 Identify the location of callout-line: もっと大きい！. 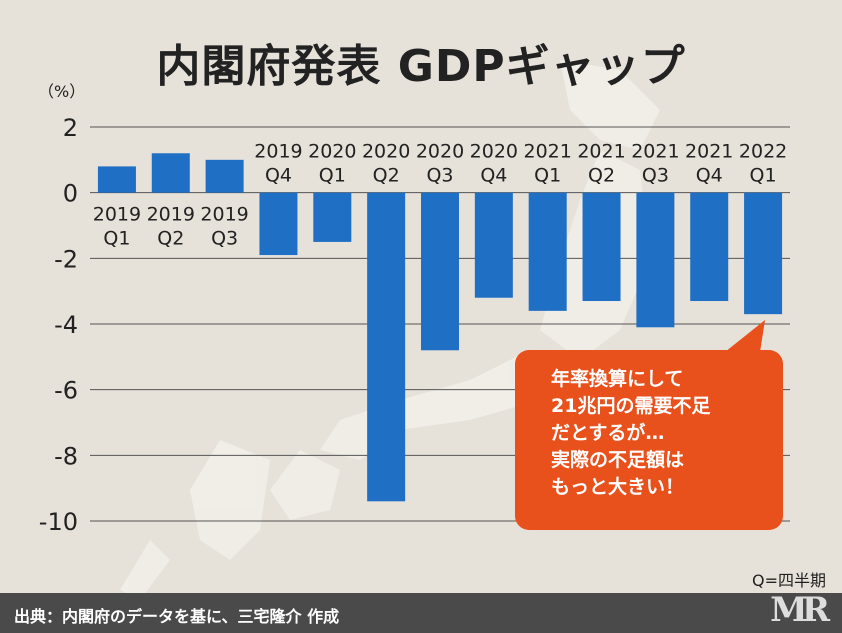
(618, 487).